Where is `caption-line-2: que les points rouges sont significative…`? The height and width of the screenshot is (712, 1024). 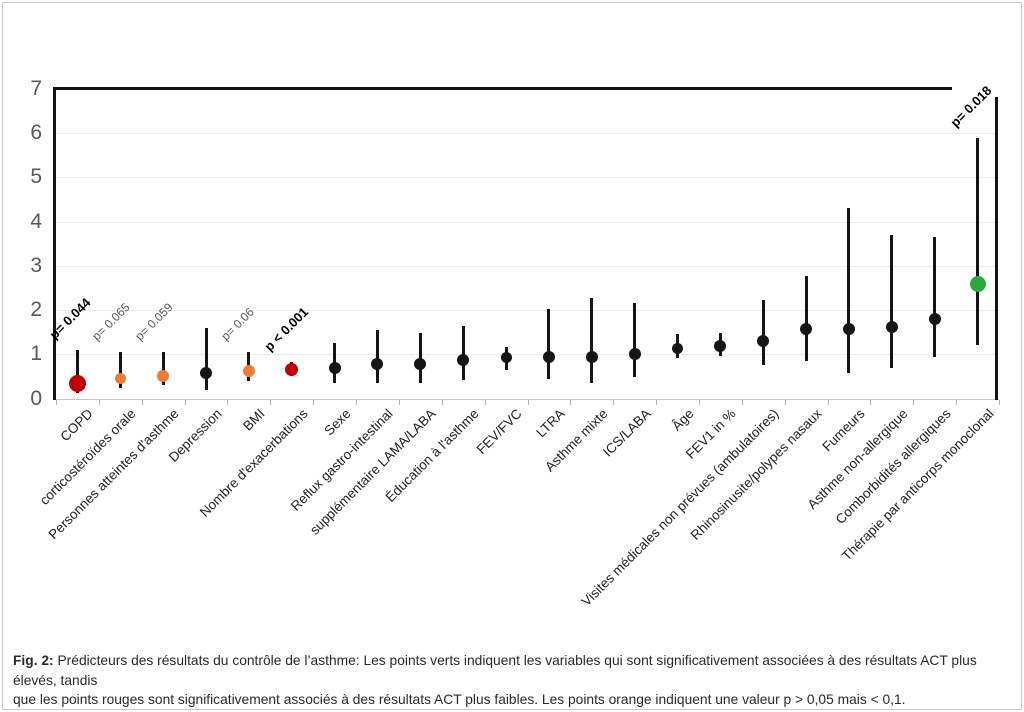
caption-line-2: que les points rouges sont significative… is located at coordinates (459, 699).